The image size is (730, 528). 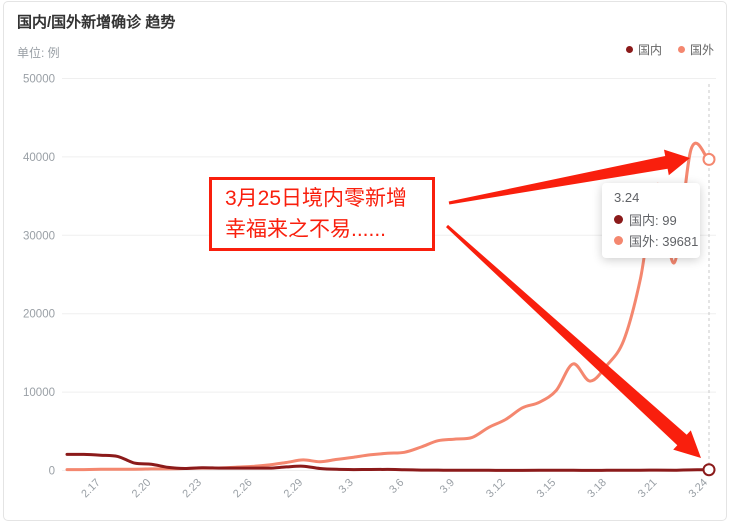 What do you see at coordinates (387, 462) in the screenshot?
I see `series-line-国内` at bounding box center [387, 462].